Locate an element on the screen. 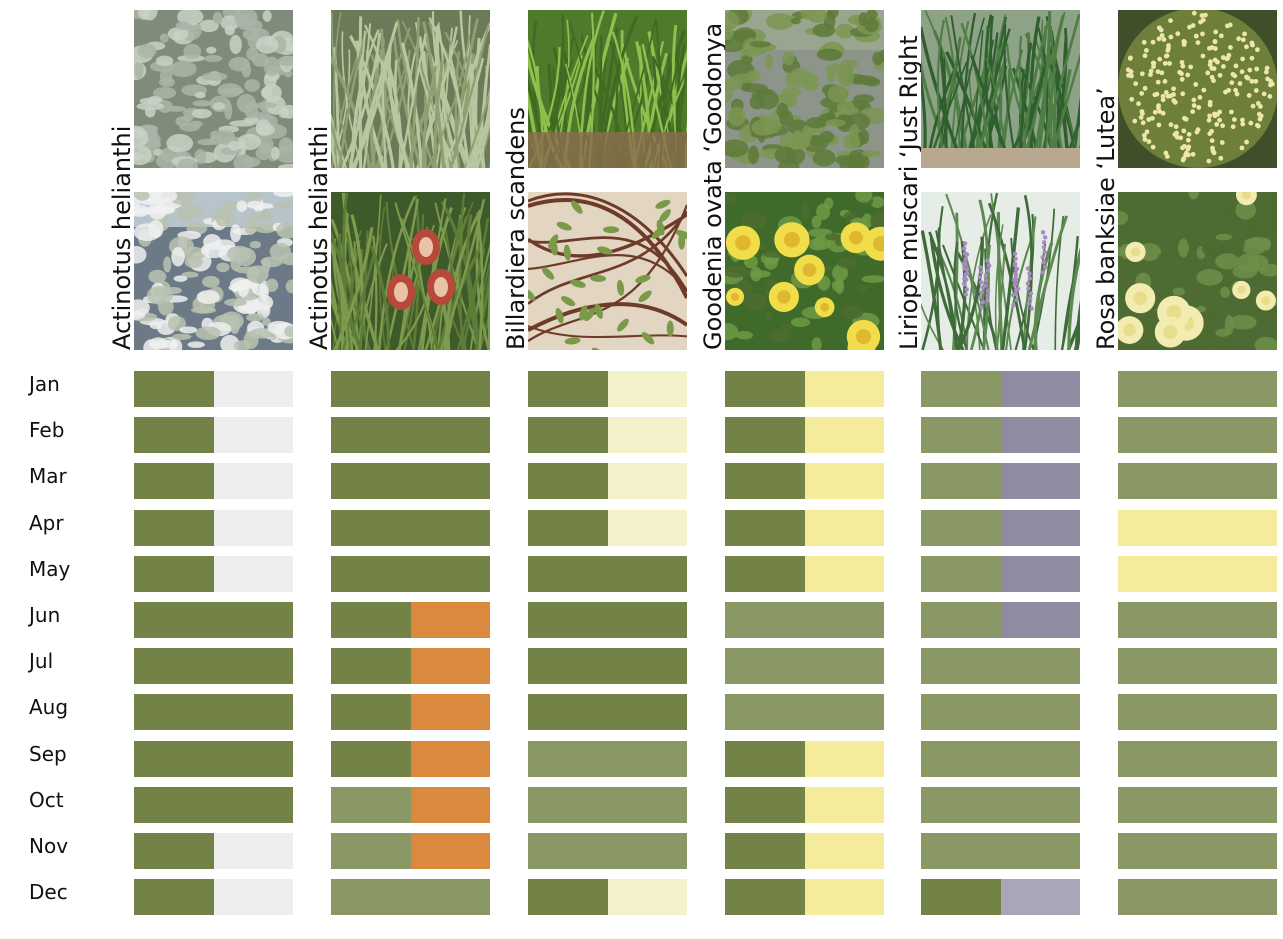 Image resolution: width=1283 pixels, height=939 pixels. month-label-jan: Jan is located at coordinates (44, 384).